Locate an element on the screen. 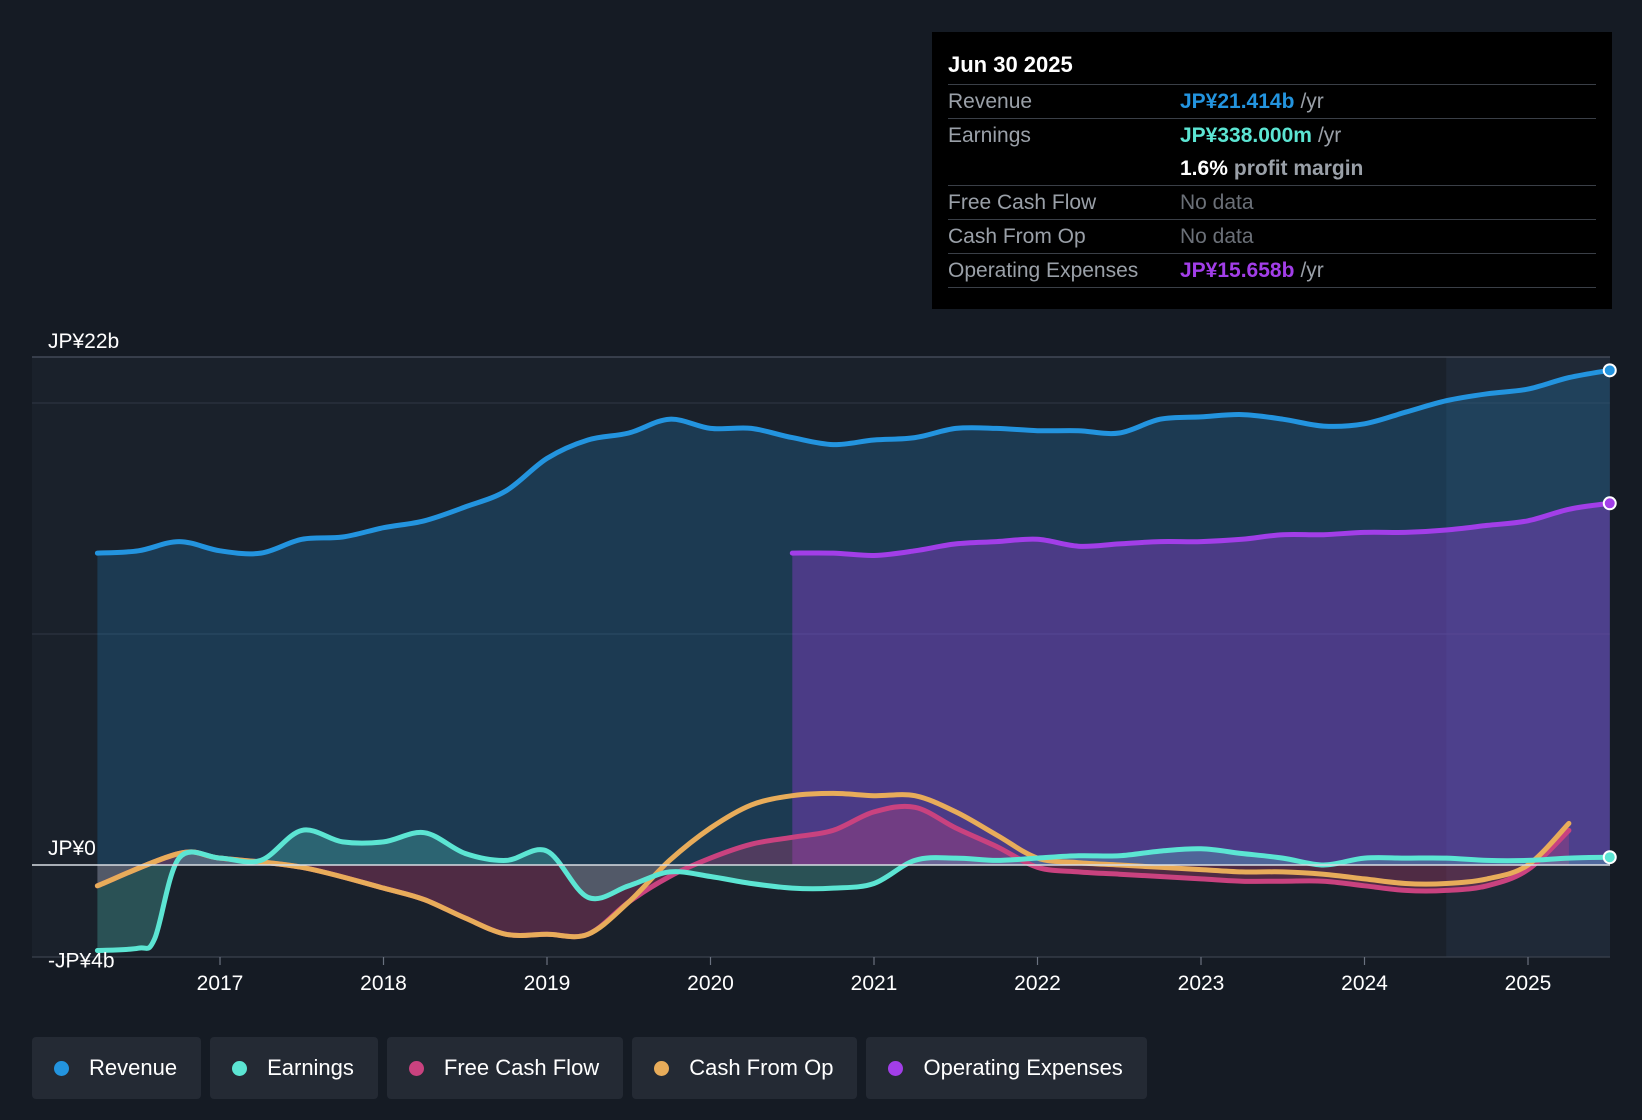 Image resolution: width=1642 pixels, height=1120 pixels. tooltip-row-margin: 1.6% profit margin is located at coordinates (1272, 169).